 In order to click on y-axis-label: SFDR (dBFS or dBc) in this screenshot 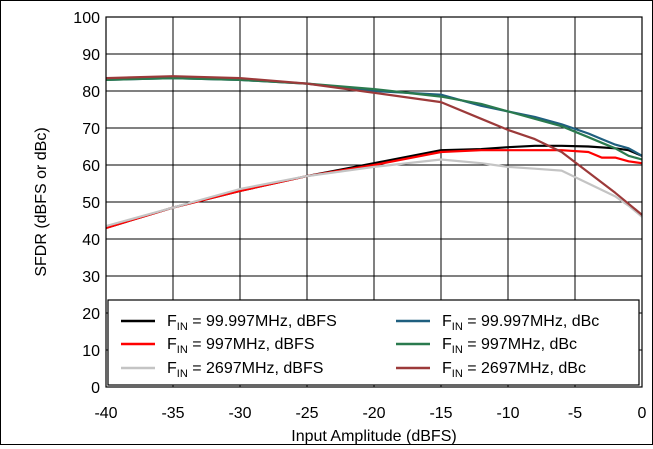, I will do `click(41, 201)`.